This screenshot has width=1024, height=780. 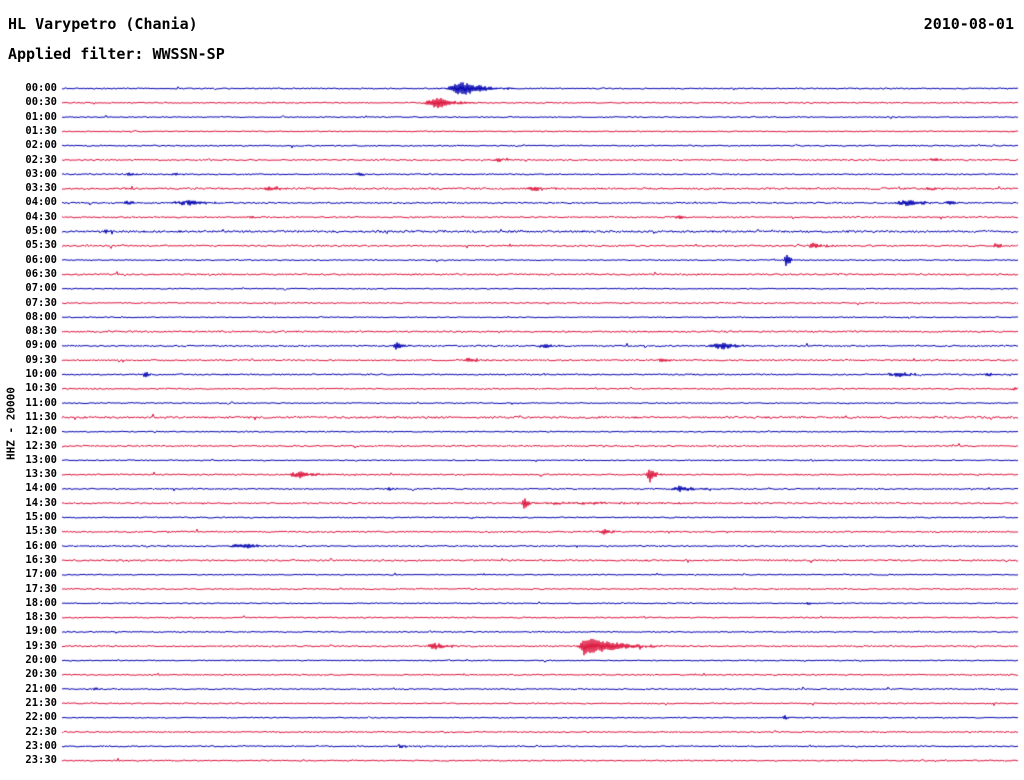 What do you see at coordinates (41, 288) in the screenshot?
I see `time-label: 07:00` at bounding box center [41, 288].